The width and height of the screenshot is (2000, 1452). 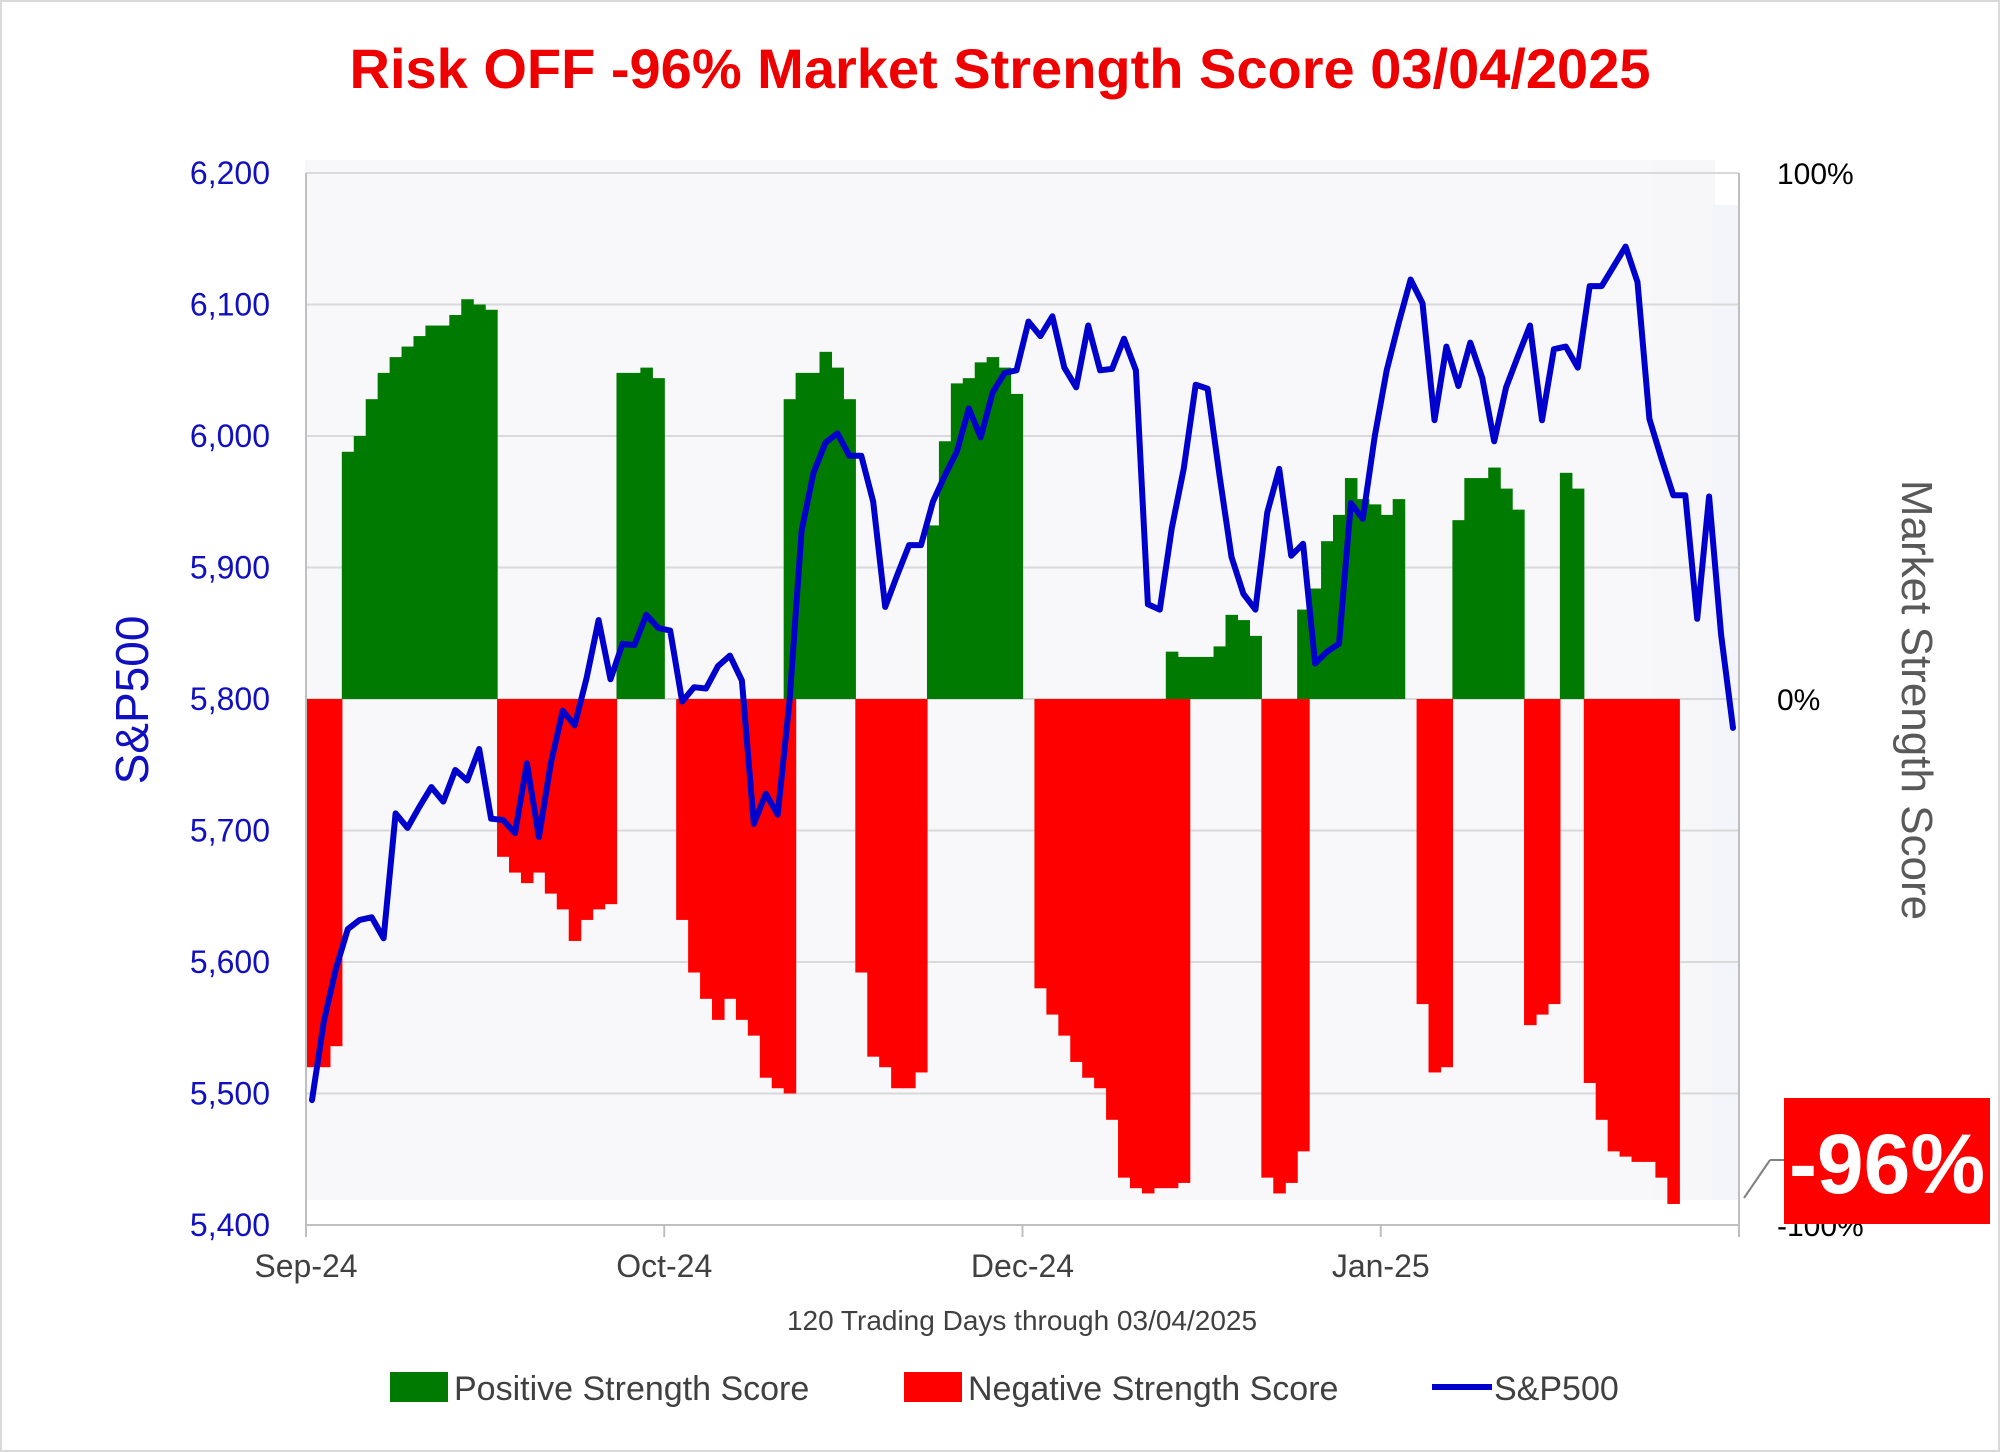 I want to click on legend-label-sp500: S&P500, so click(x=1556, y=1389).